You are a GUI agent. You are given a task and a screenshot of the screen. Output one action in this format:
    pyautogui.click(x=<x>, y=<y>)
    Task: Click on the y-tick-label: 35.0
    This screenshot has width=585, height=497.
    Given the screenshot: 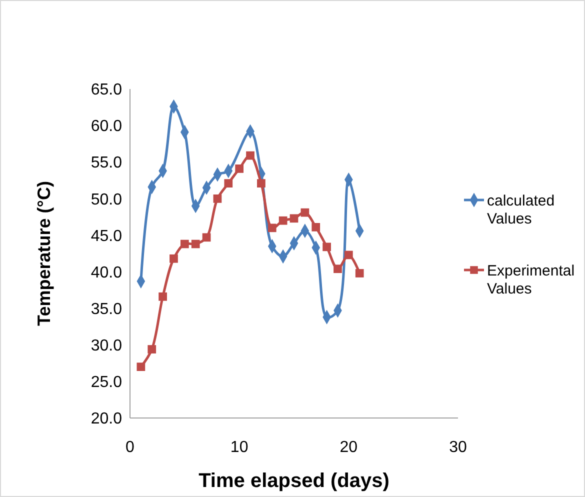 What is the action you would take?
    pyautogui.click(x=106, y=309)
    